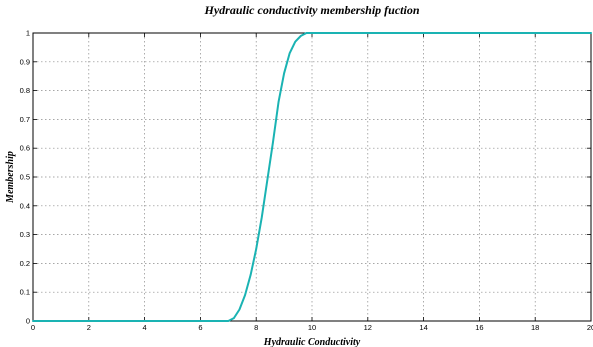 The image size is (593, 347). Describe the element at coordinates (25, 263) in the screenshot. I see `y-tick-label: 0.2` at that location.